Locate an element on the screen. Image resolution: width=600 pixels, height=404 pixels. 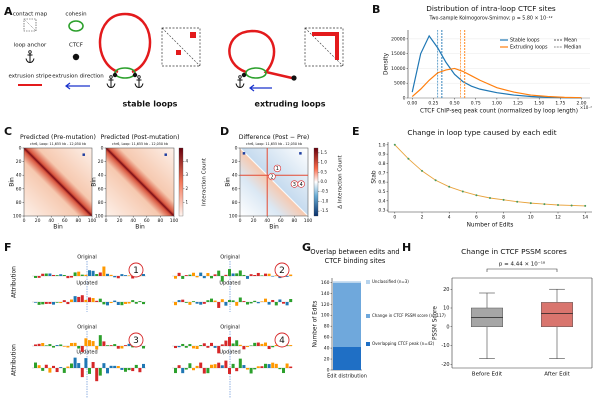
x-tick-label: 10 is located at coordinates (531, 218).